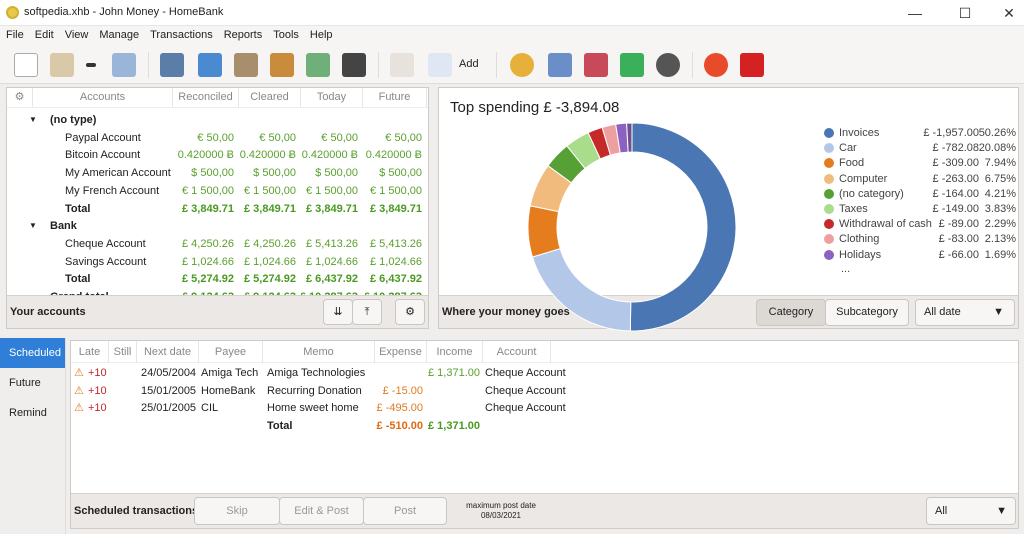 This screenshot has width=1024, height=534. I want to click on filter-select: All ▼, so click(971, 511).